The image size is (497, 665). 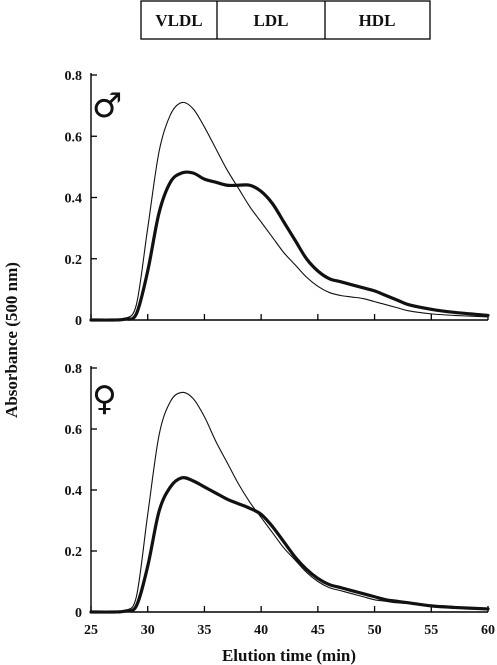 What do you see at coordinates (488, 630) in the screenshot?
I see `female-x-tick-label: 60` at bounding box center [488, 630].